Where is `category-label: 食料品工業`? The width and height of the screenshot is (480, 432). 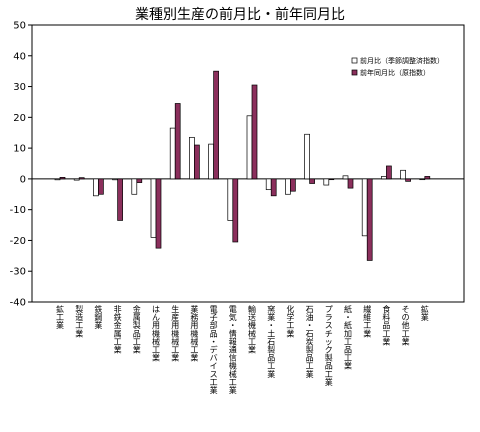
category-label: 食料品工業 is located at coordinates (386, 325).